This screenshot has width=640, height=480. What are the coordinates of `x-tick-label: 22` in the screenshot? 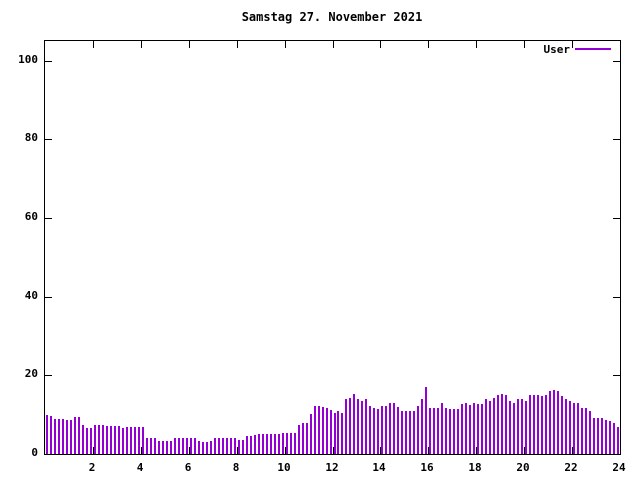 It's located at (571, 467).